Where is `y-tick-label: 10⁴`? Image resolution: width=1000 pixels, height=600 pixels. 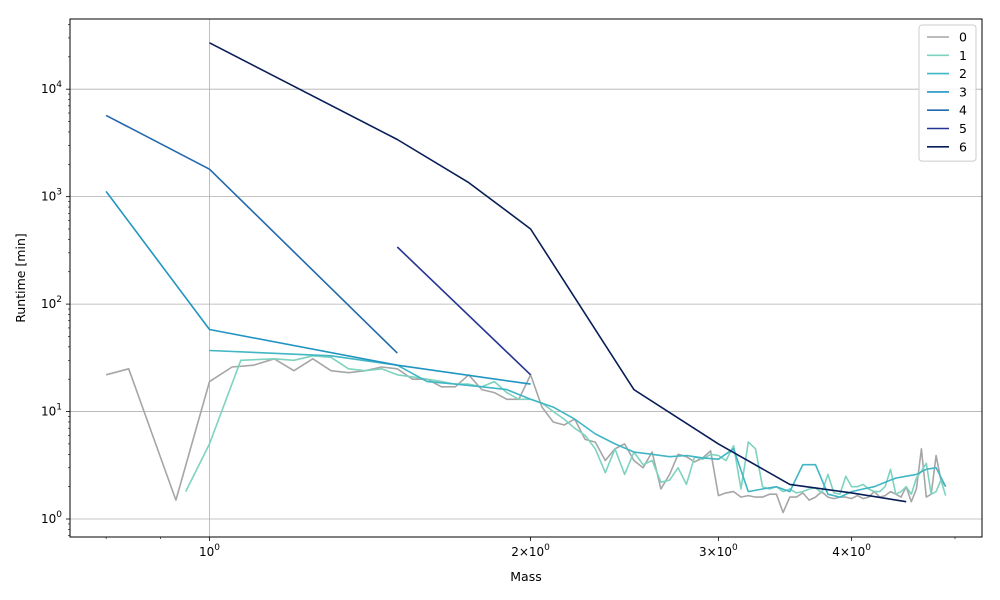 y-tick-label: 10⁴ is located at coordinates (51, 88).